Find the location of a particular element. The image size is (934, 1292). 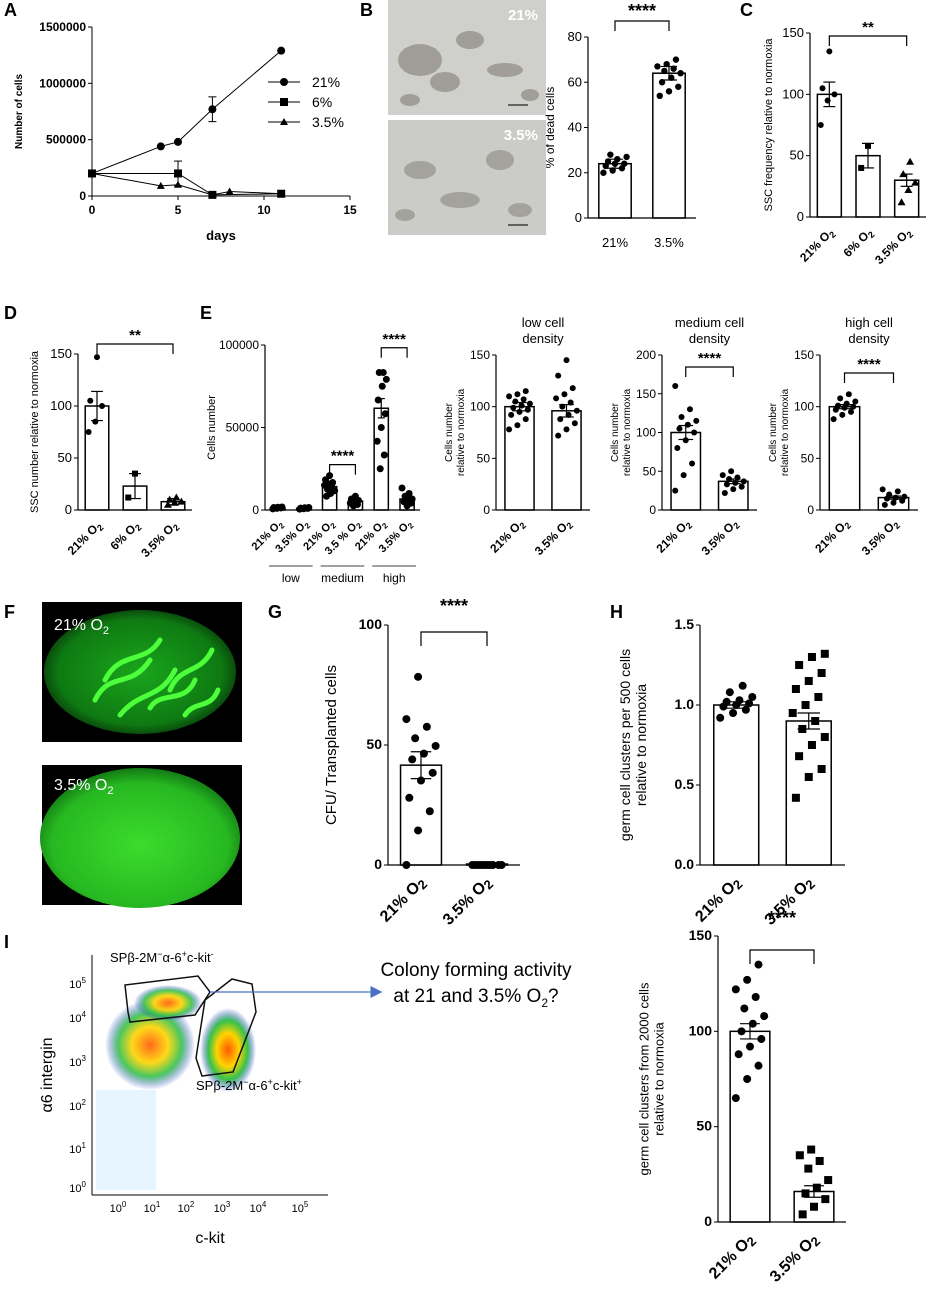

flow-x-tick-label: 10¹ is located at coordinates (152, 1207).